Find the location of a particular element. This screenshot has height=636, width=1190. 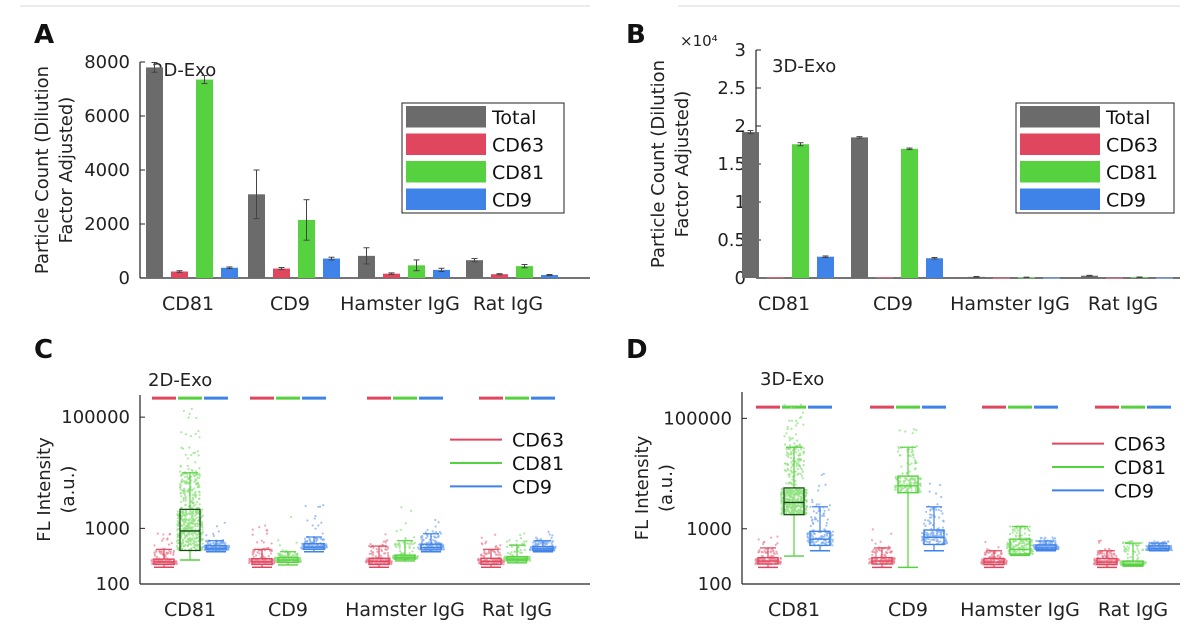

box-iqr is located at coordinates (820, 538).